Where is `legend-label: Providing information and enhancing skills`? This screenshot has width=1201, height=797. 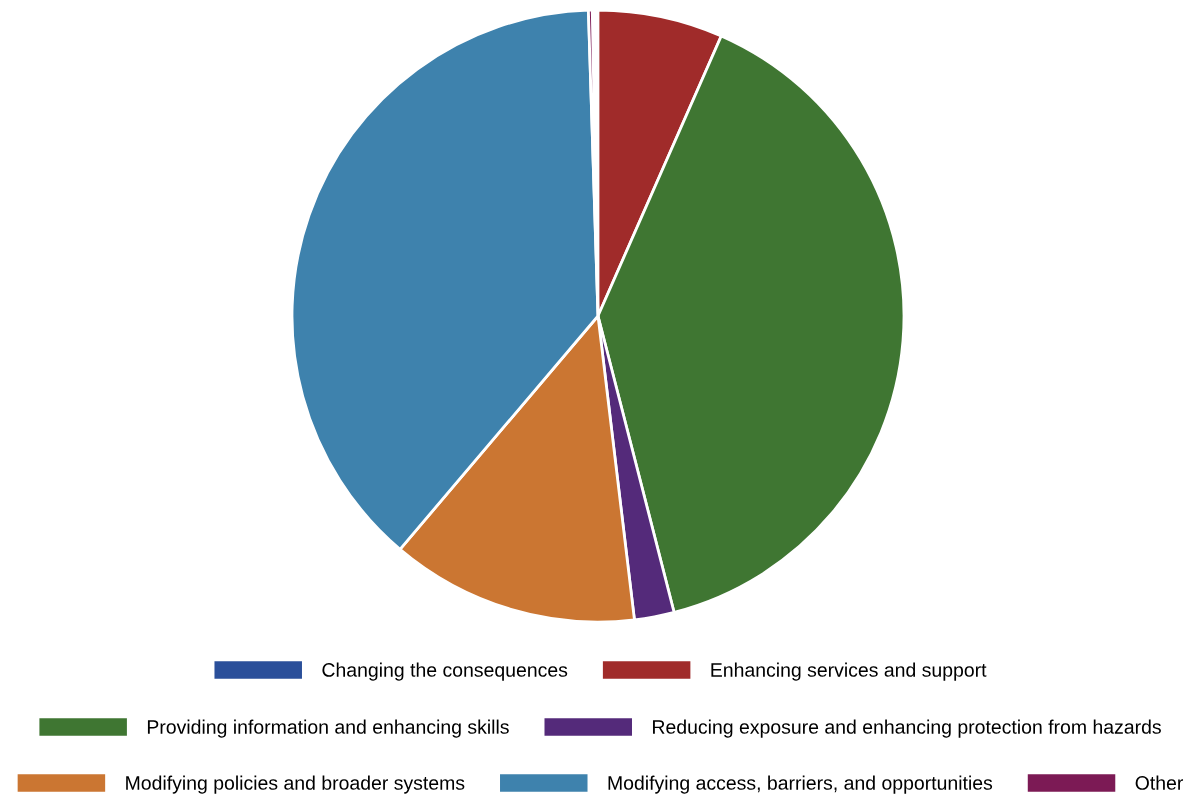
legend-label: Providing information and enhancing skills is located at coordinates (328, 728).